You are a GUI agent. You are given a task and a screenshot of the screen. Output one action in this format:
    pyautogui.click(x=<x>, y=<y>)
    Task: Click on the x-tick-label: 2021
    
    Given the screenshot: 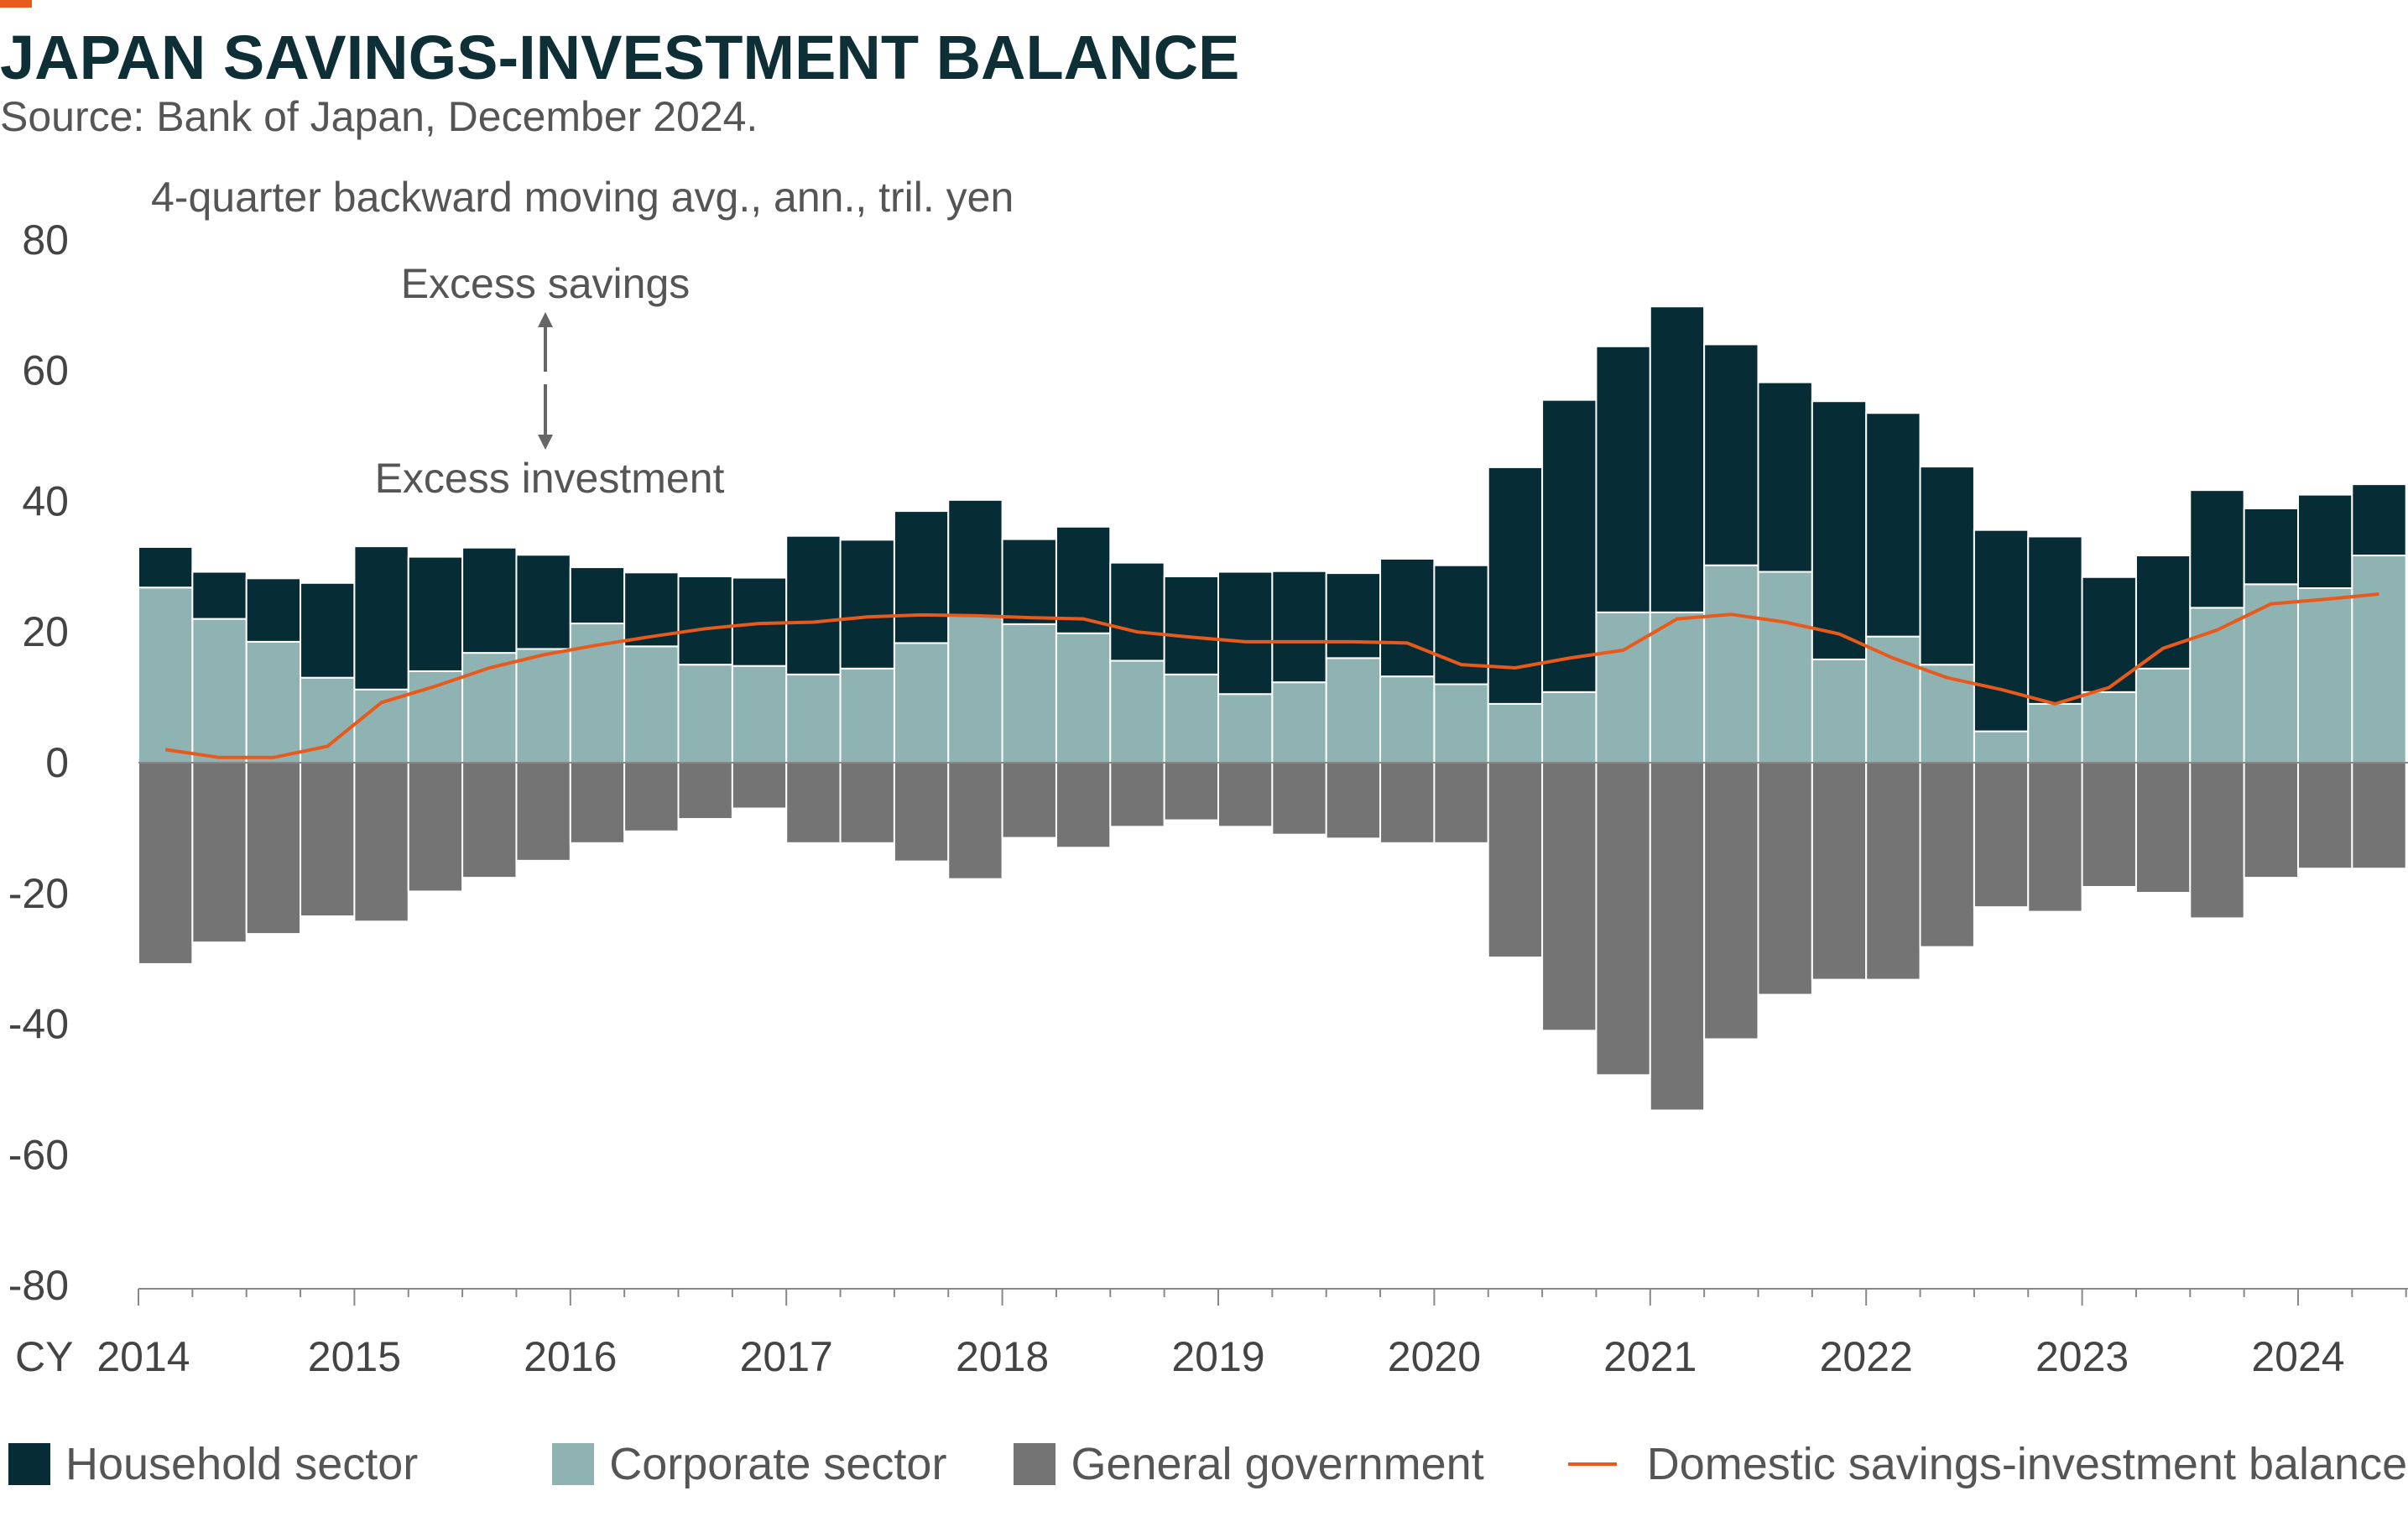 What is the action you would take?
    pyautogui.click(x=1650, y=1356)
    